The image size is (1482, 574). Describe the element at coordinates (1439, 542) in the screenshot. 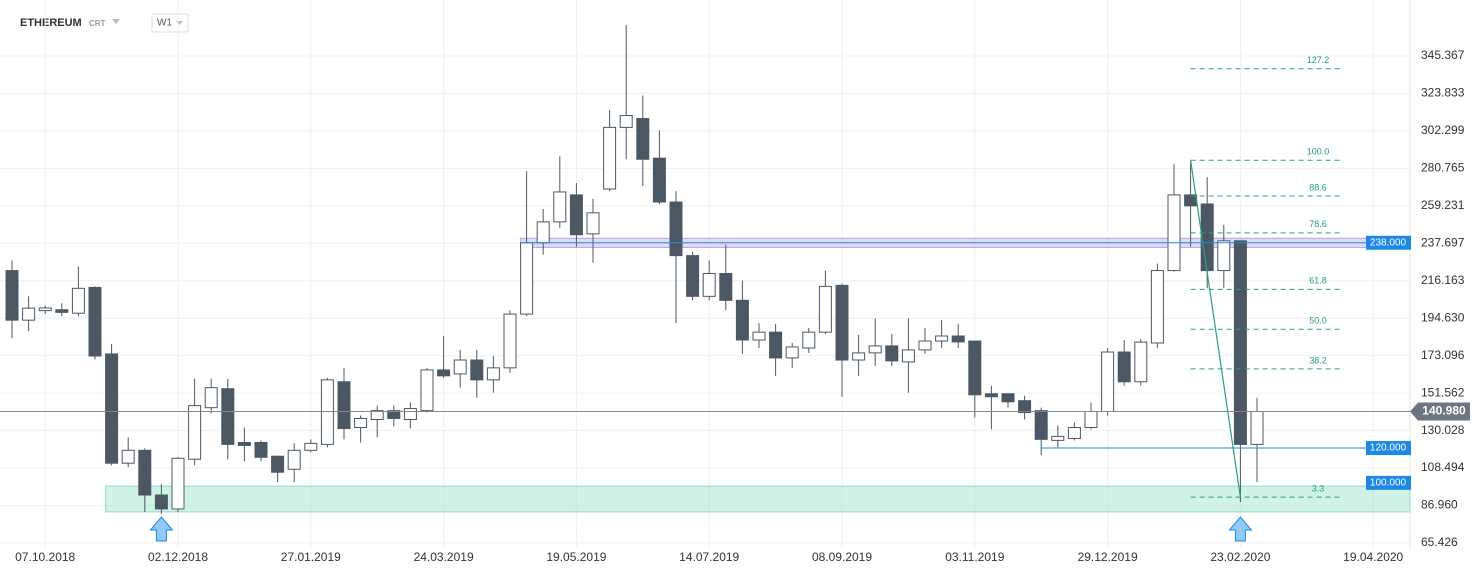

I see `y-tick-label: 65.426` at that location.